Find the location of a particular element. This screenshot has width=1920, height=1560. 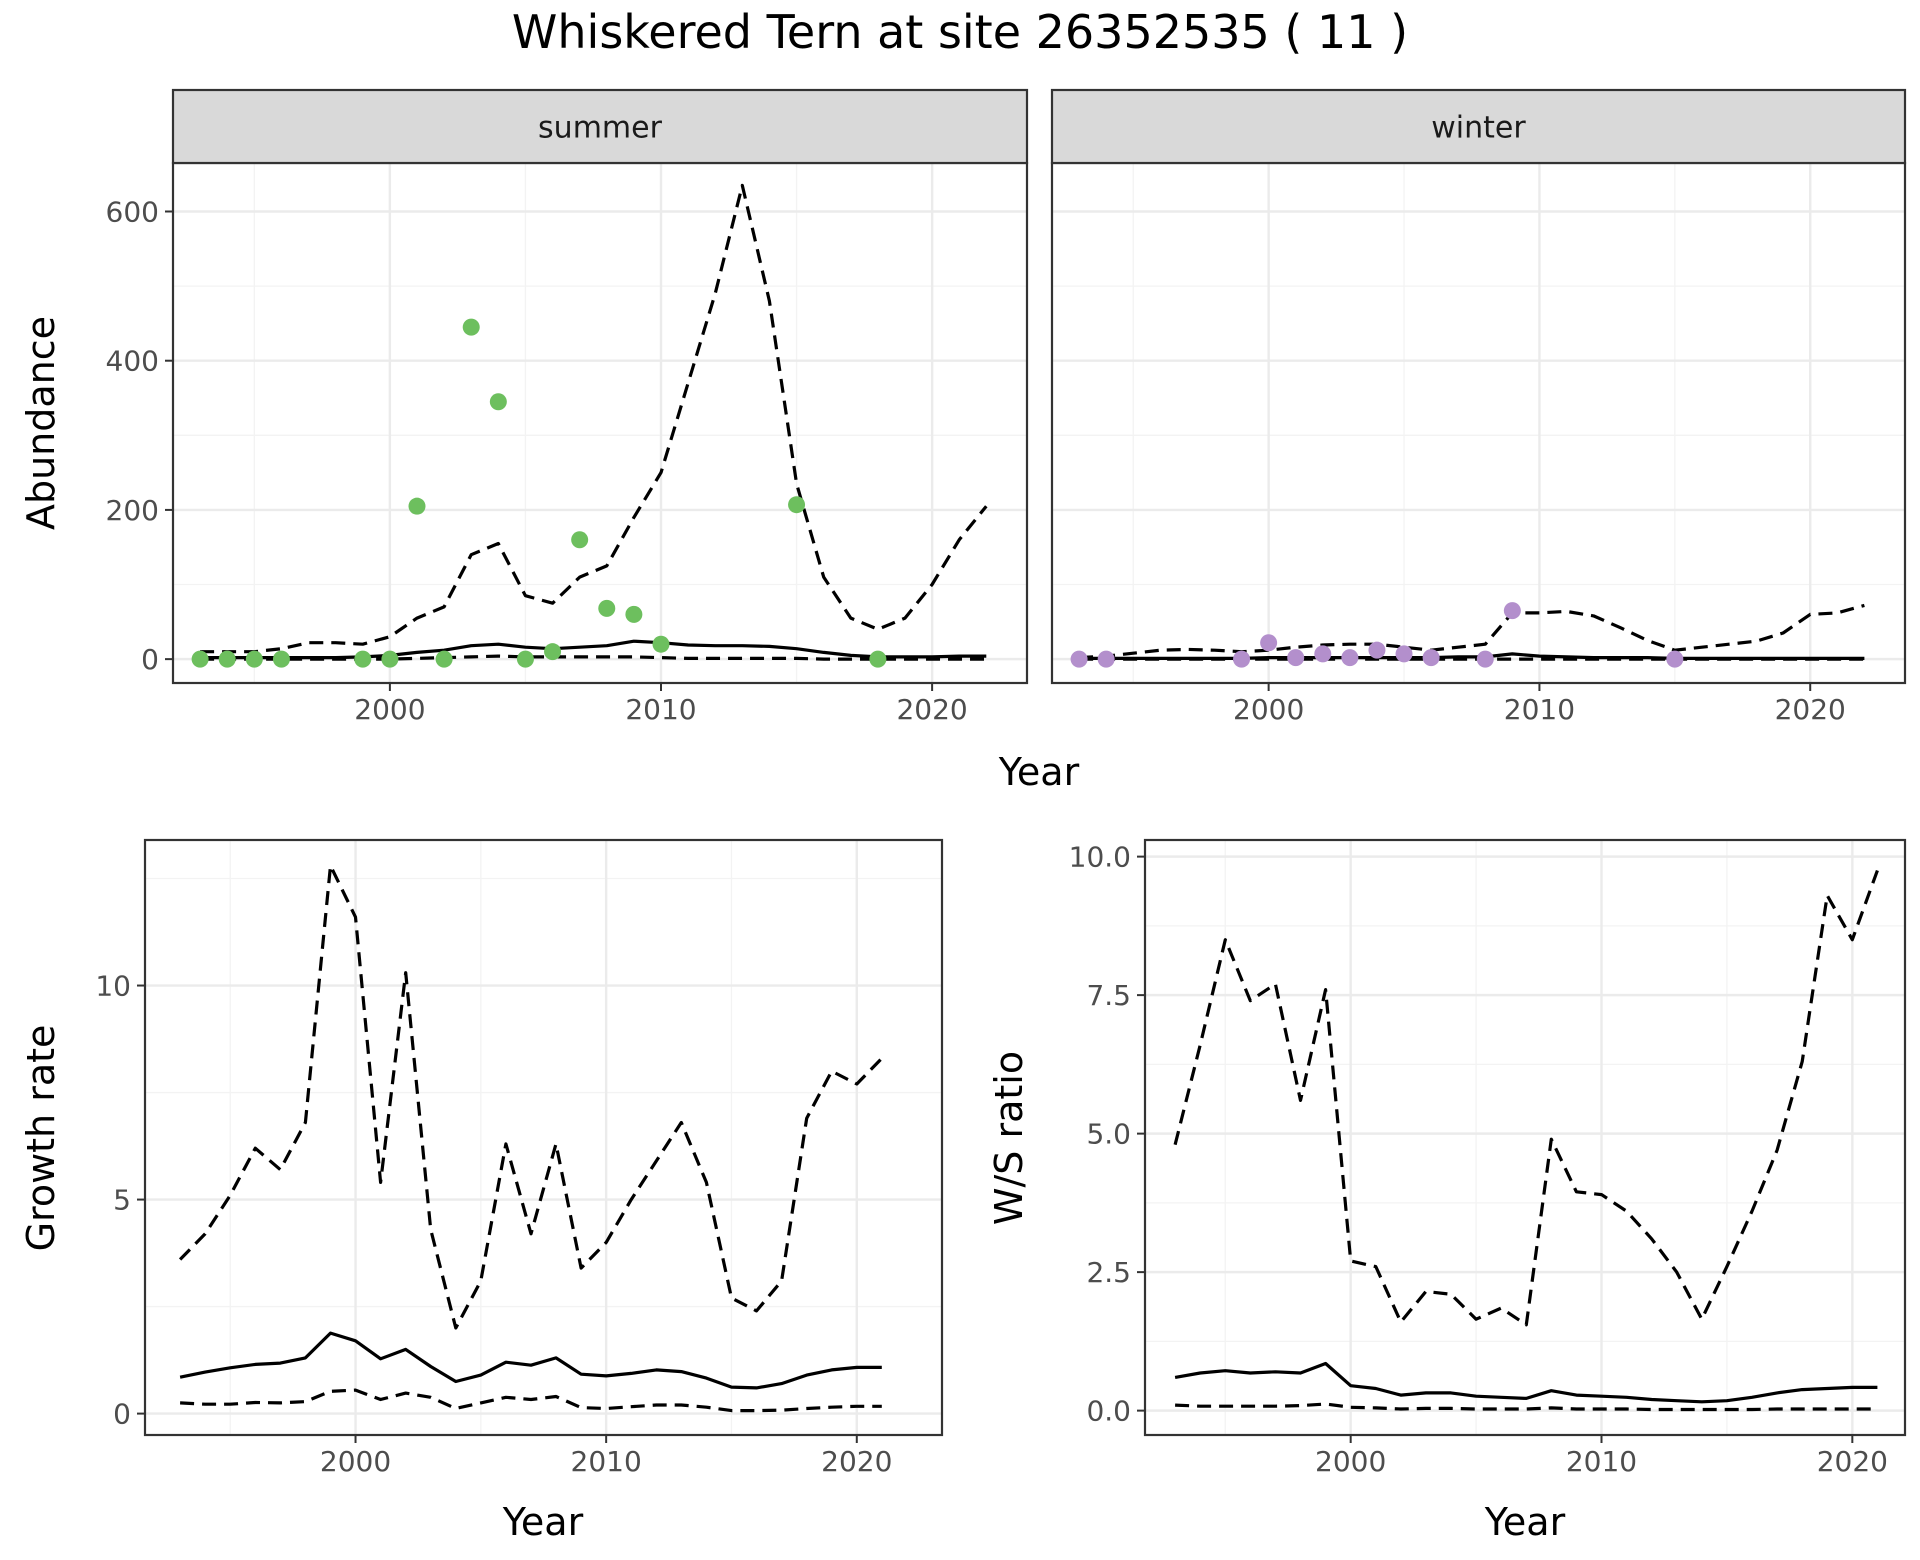

ratio-series-line-1-solid is located at coordinates (1526, 1382).